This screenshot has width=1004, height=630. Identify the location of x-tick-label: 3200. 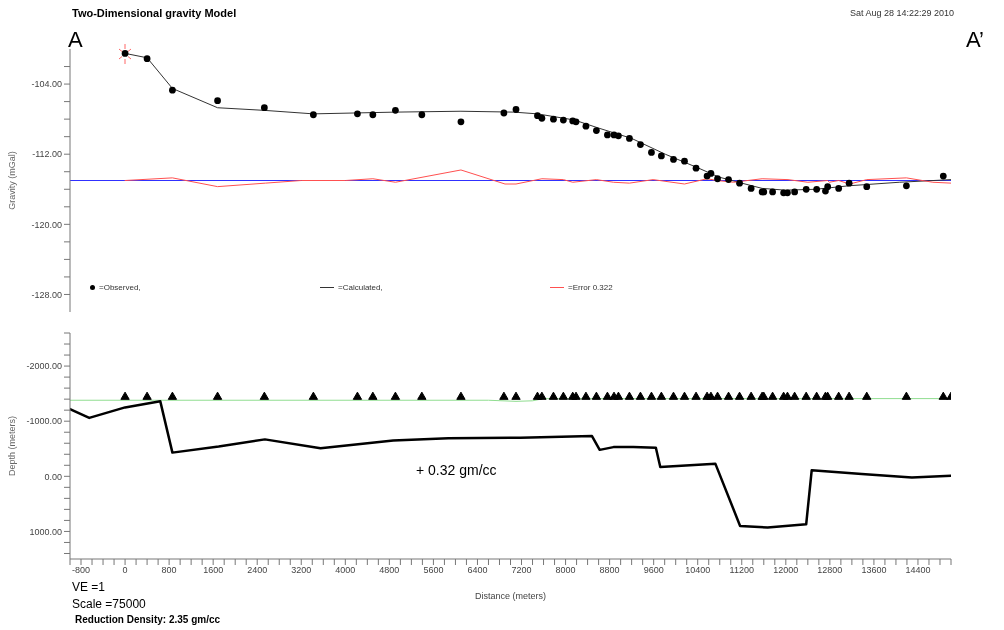
(301, 570).